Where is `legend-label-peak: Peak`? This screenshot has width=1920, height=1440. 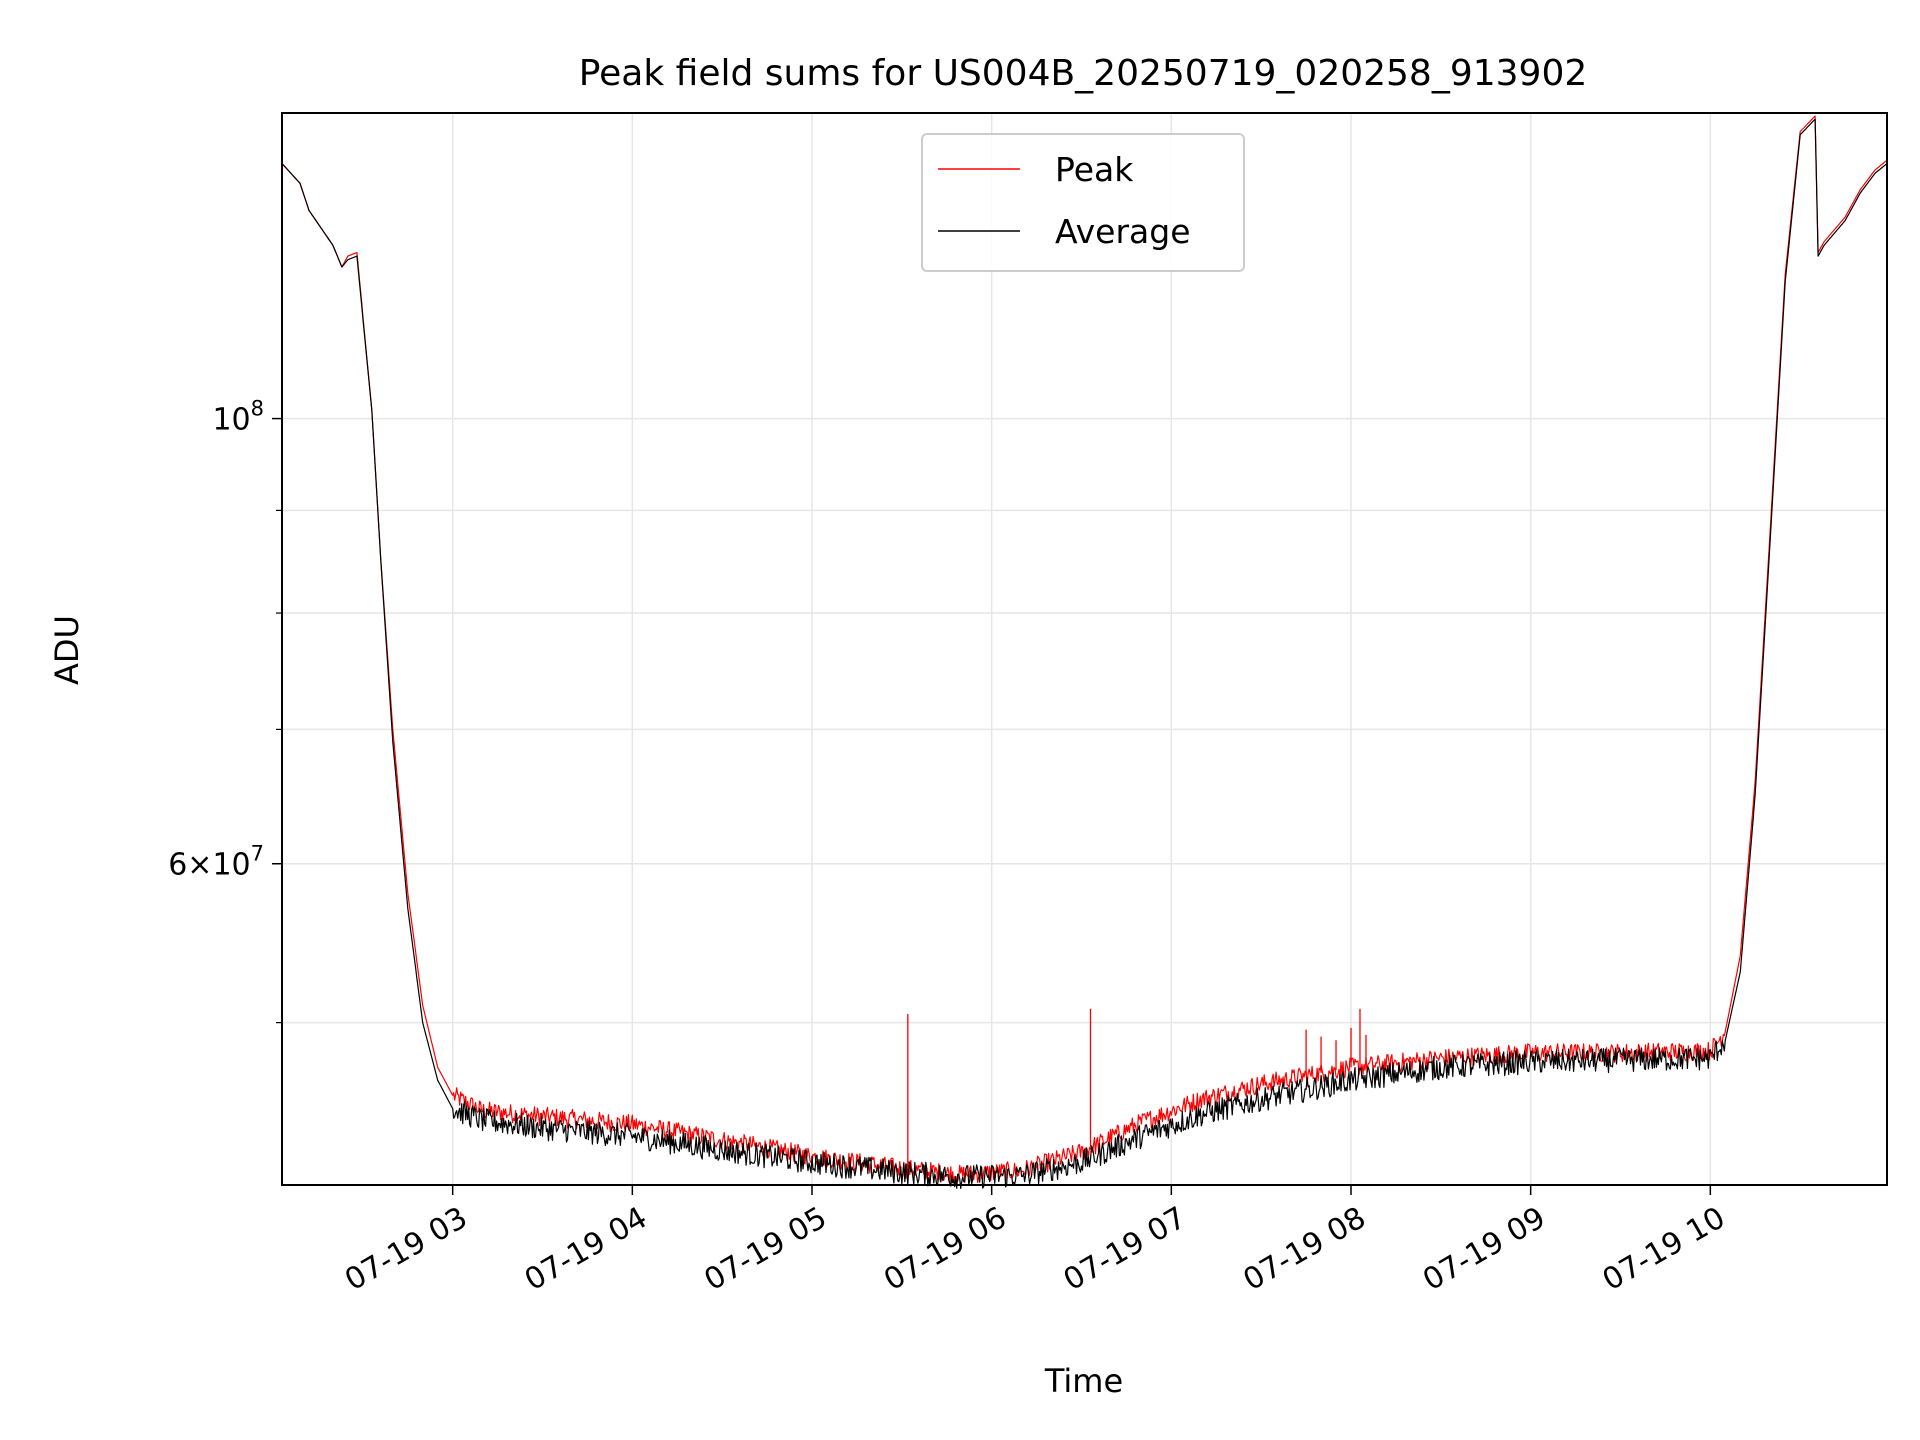 legend-label-peak: Peak is located at coordinates (1094, 169).